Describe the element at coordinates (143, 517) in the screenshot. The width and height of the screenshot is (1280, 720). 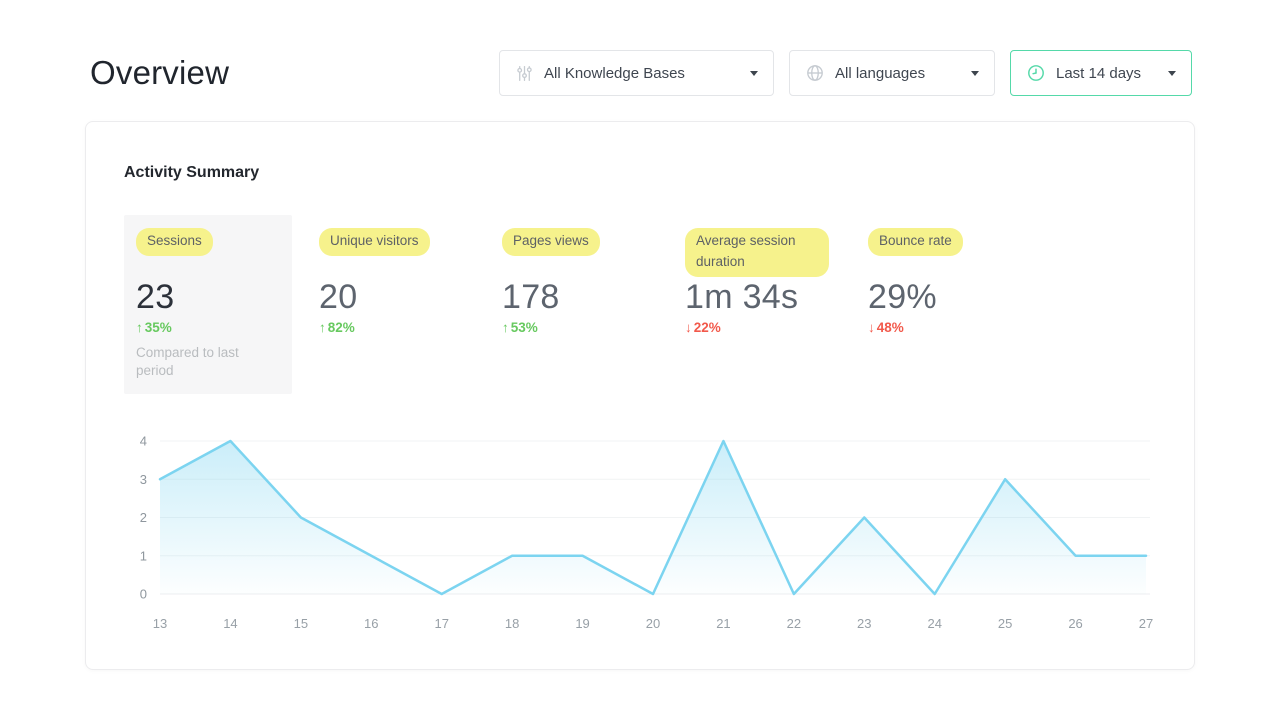
I see `svg-text: 2` at that location.